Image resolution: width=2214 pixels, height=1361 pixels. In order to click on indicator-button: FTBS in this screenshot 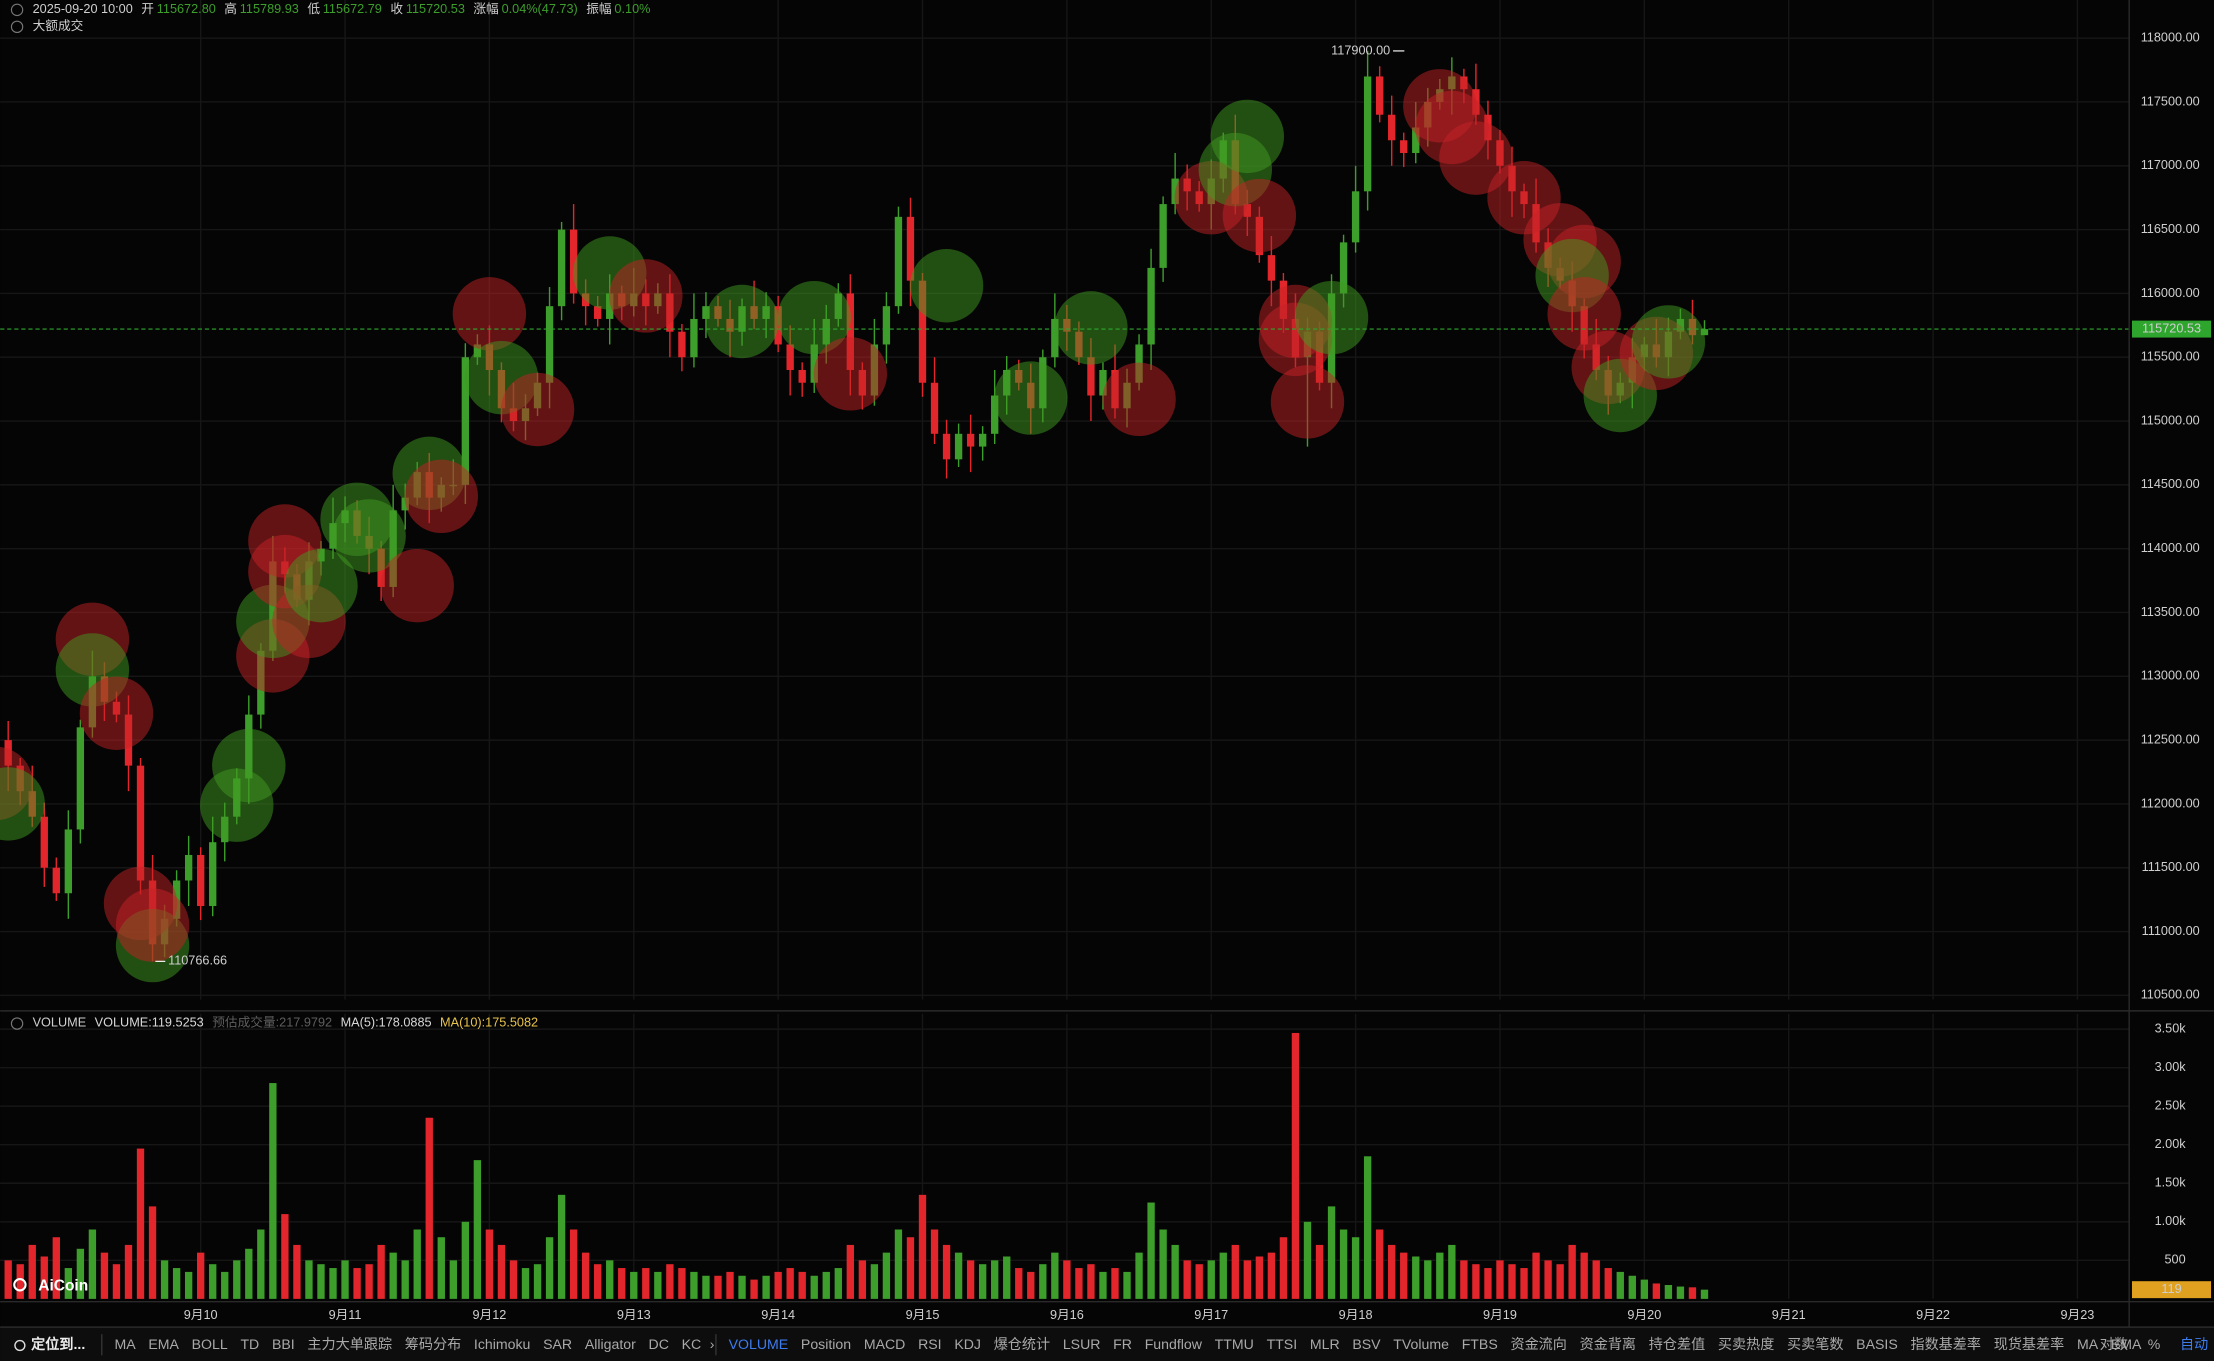, I will do `click(1480, 1344)`.